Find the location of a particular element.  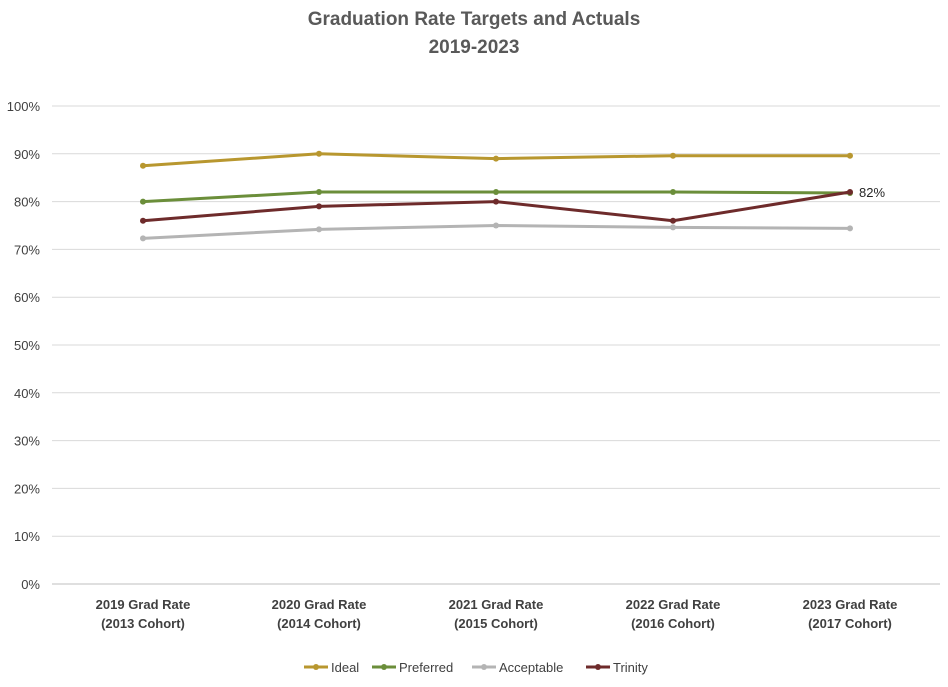

y-tick-label: 70% is located at coordinates (27, 249).